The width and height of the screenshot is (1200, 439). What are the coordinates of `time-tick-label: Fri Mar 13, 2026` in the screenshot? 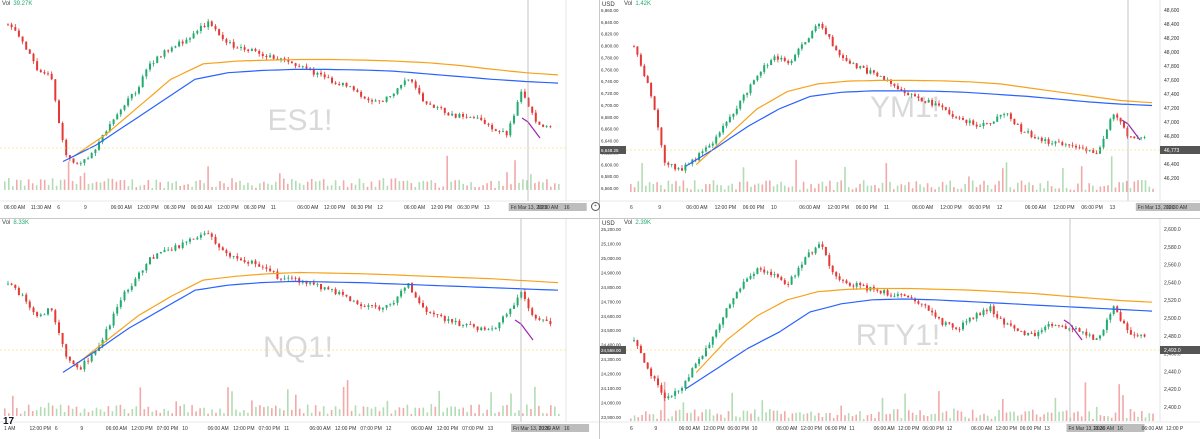 It's located at (531, 429).